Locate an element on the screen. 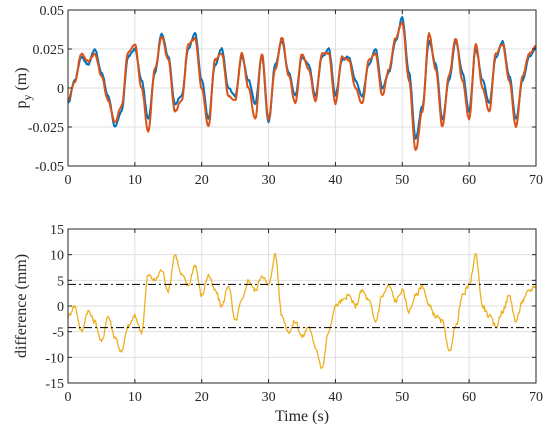 The width and height of the screenshot is (550, 432). y-axis-label: difference (mm) is located at coordinates (21, 306).